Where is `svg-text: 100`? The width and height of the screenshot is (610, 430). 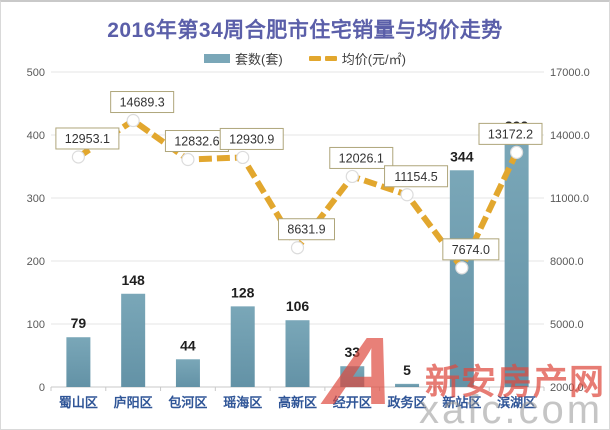 svg-text: 100 is located at coordinates (36, 325).